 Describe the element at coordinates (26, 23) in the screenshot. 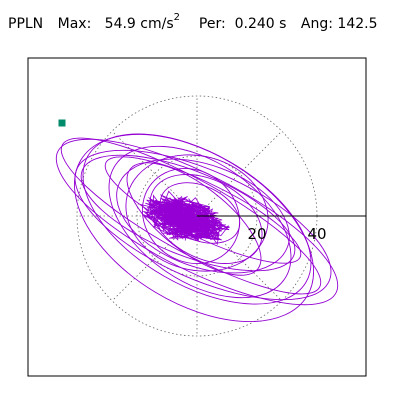

I see `station-code: PPLN` at that location.